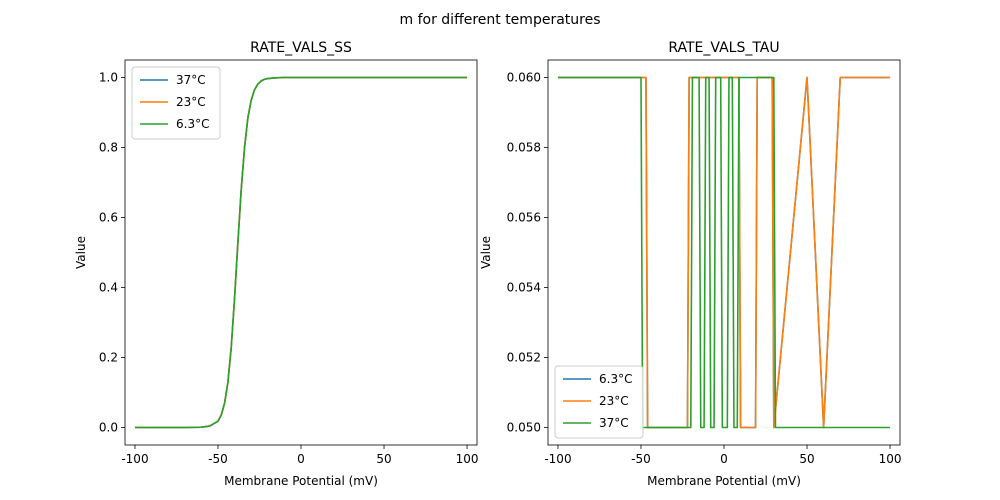 This screenshot has width=1000, height=500. Describe the element at coordinates (723, 48) in the screenshot. I see `axes-title: RATE_VALS_TAU` at that location.